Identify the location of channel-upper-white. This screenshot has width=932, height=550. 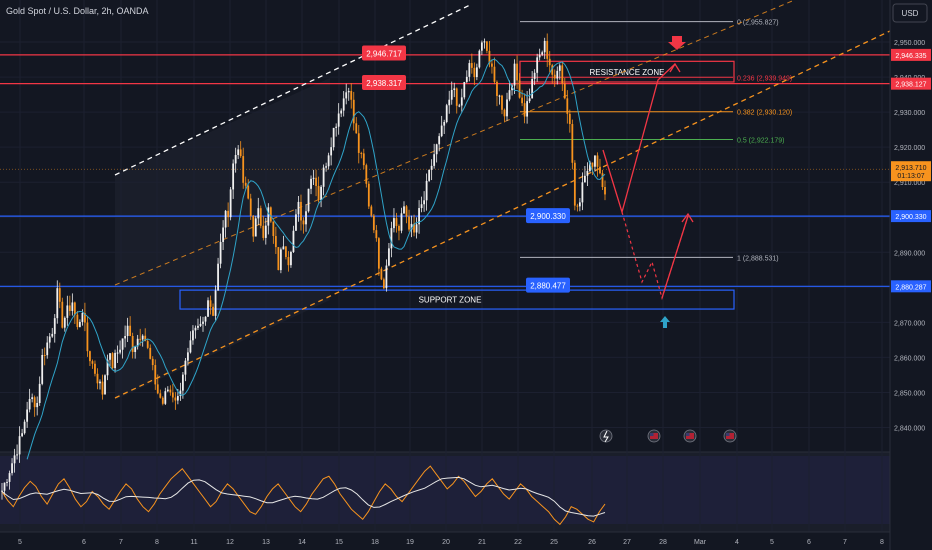
(292, 90).